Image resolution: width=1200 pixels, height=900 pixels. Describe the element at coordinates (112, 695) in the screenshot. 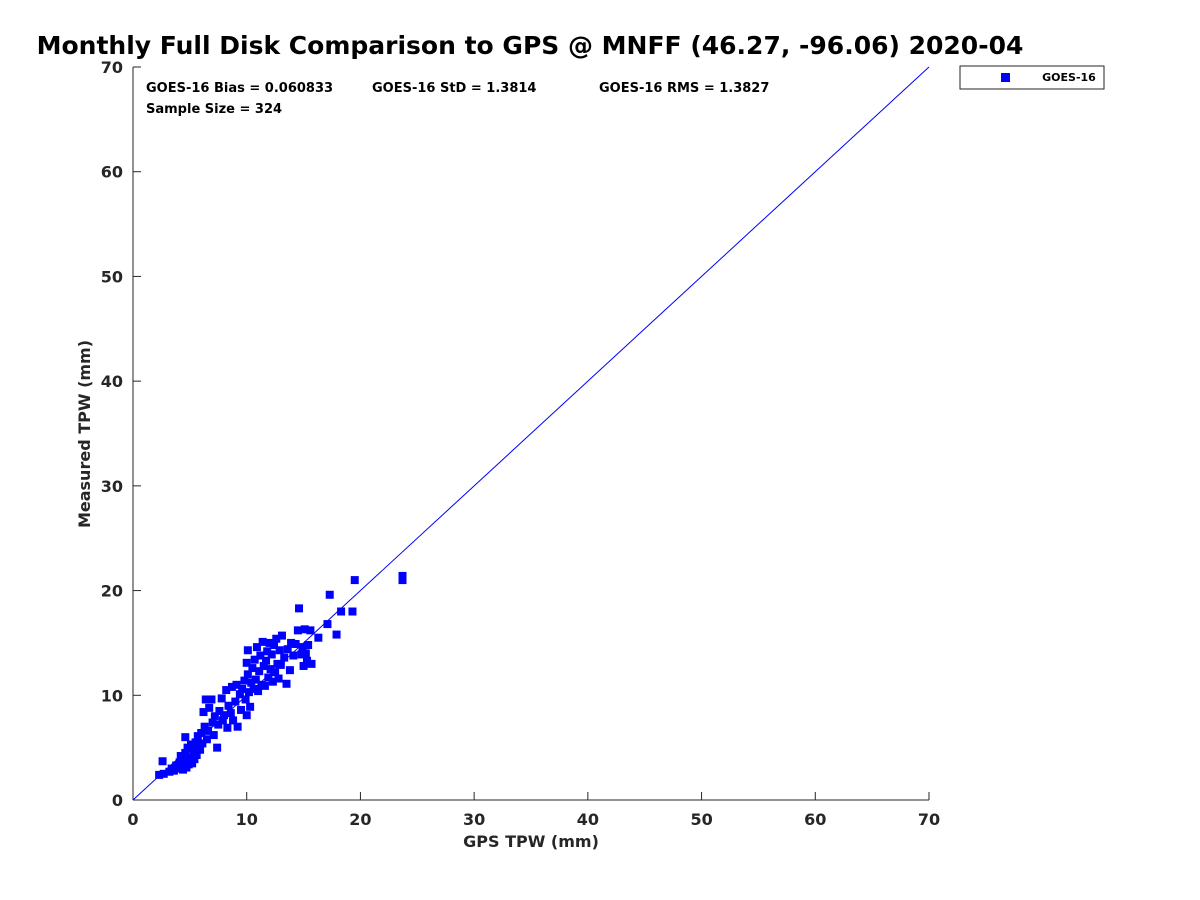

I see `y-tick-label: 10` at that location.